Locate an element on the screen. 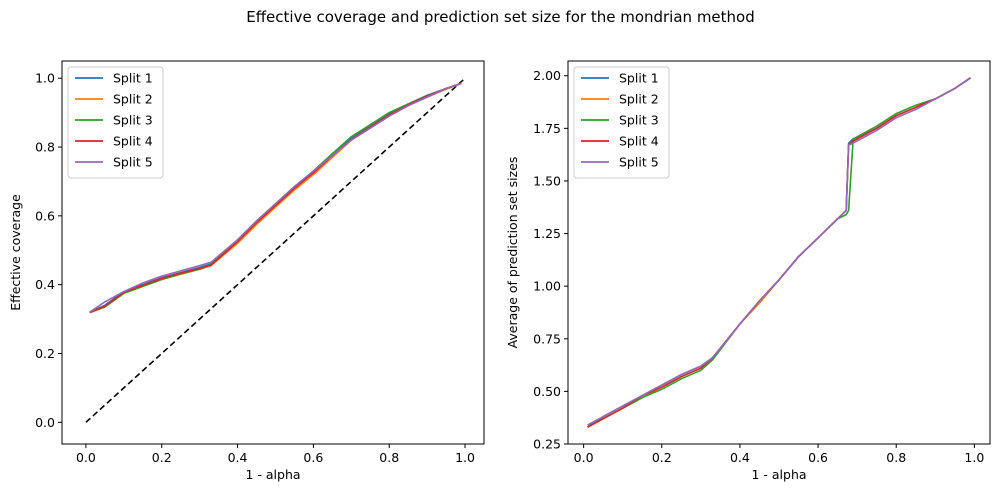  y-tick-label: 0.4 is located at coordinates (45, 284).